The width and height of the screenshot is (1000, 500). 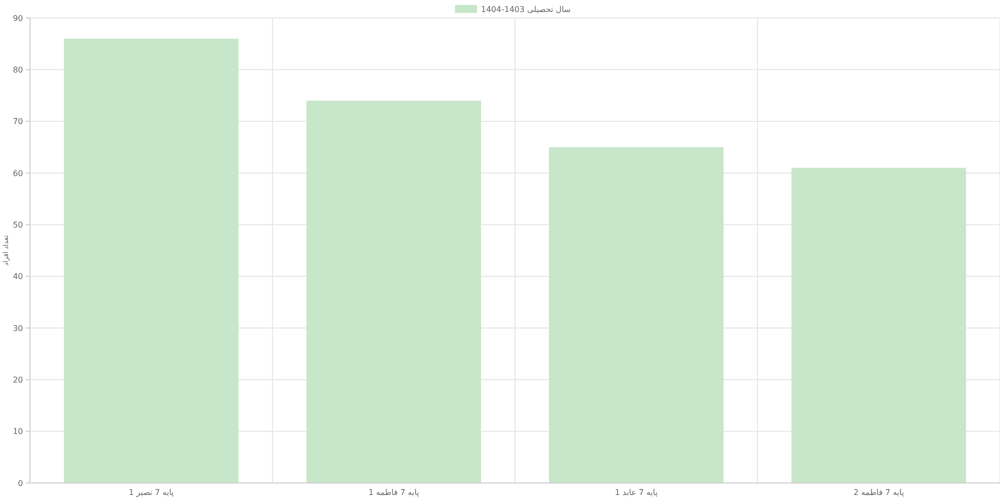 I want to click on y-tick-label: 40, so click(x=17, y=277).